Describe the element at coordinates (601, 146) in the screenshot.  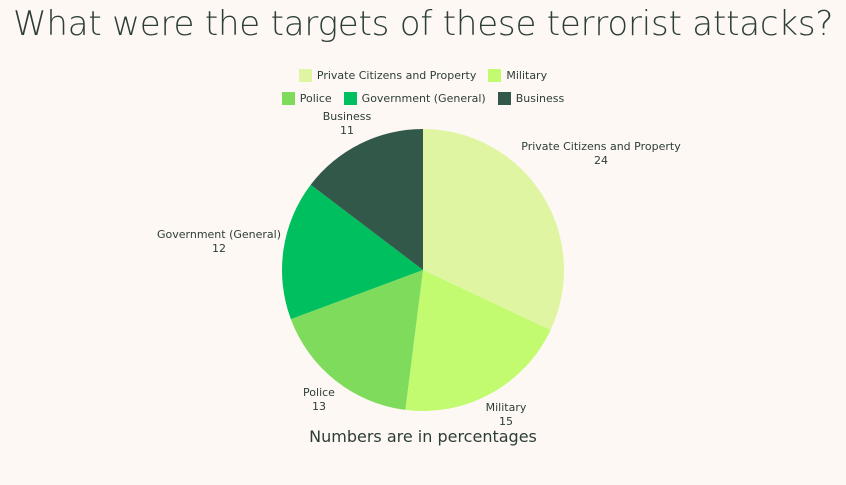
I see `slice-label-name: Private Citizens and Property` at that location.